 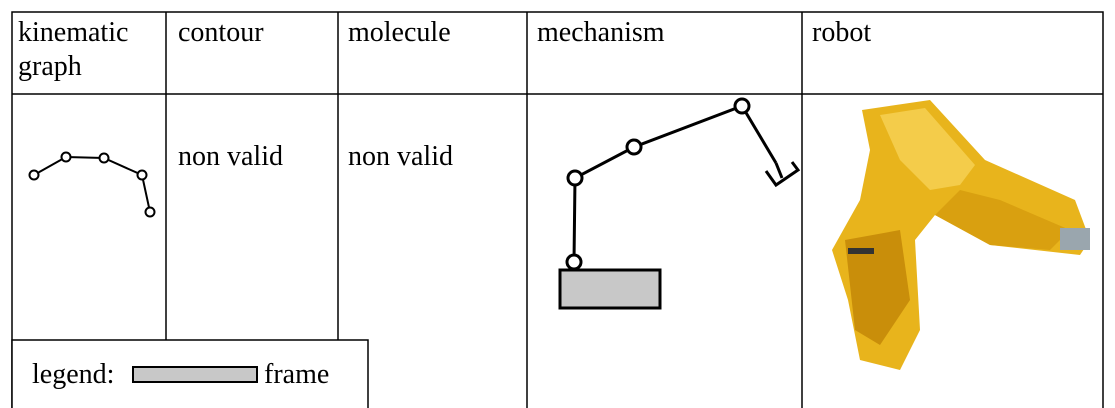 What do you see at coordinates (610, 289) in the screenshot?
I see `frame` at bounding box center [610, 289].